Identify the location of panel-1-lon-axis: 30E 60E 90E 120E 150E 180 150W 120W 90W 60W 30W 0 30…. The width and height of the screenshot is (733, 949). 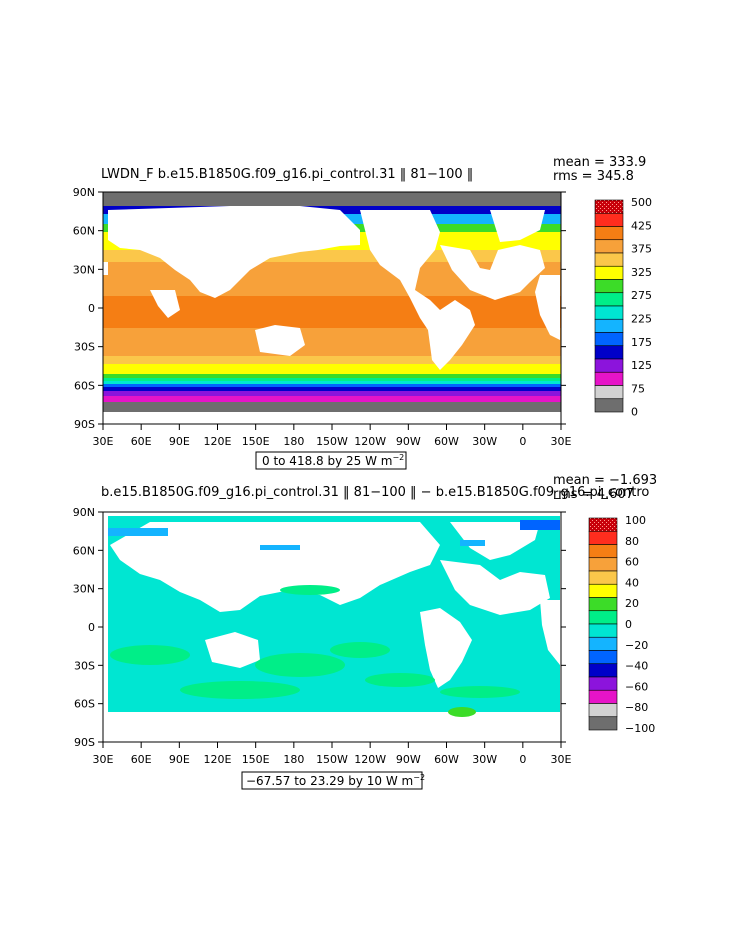
(332, 436).